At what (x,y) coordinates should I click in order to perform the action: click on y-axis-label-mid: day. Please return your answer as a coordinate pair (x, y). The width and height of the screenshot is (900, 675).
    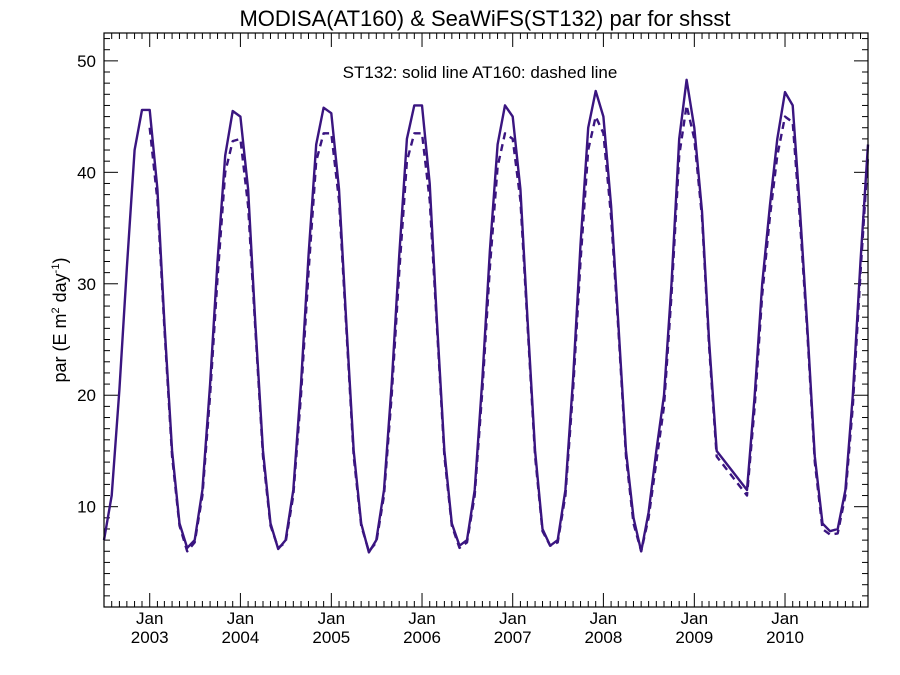
    Looking at the image, I should click on (60, 290).